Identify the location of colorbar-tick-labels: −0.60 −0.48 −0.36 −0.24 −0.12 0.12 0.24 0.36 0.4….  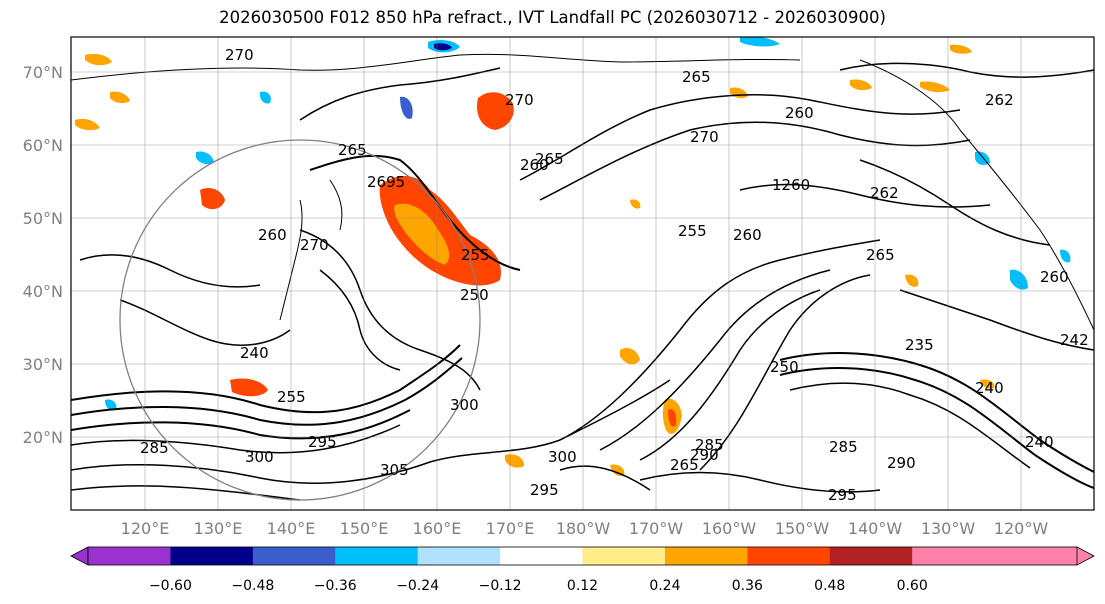
(538, 586).